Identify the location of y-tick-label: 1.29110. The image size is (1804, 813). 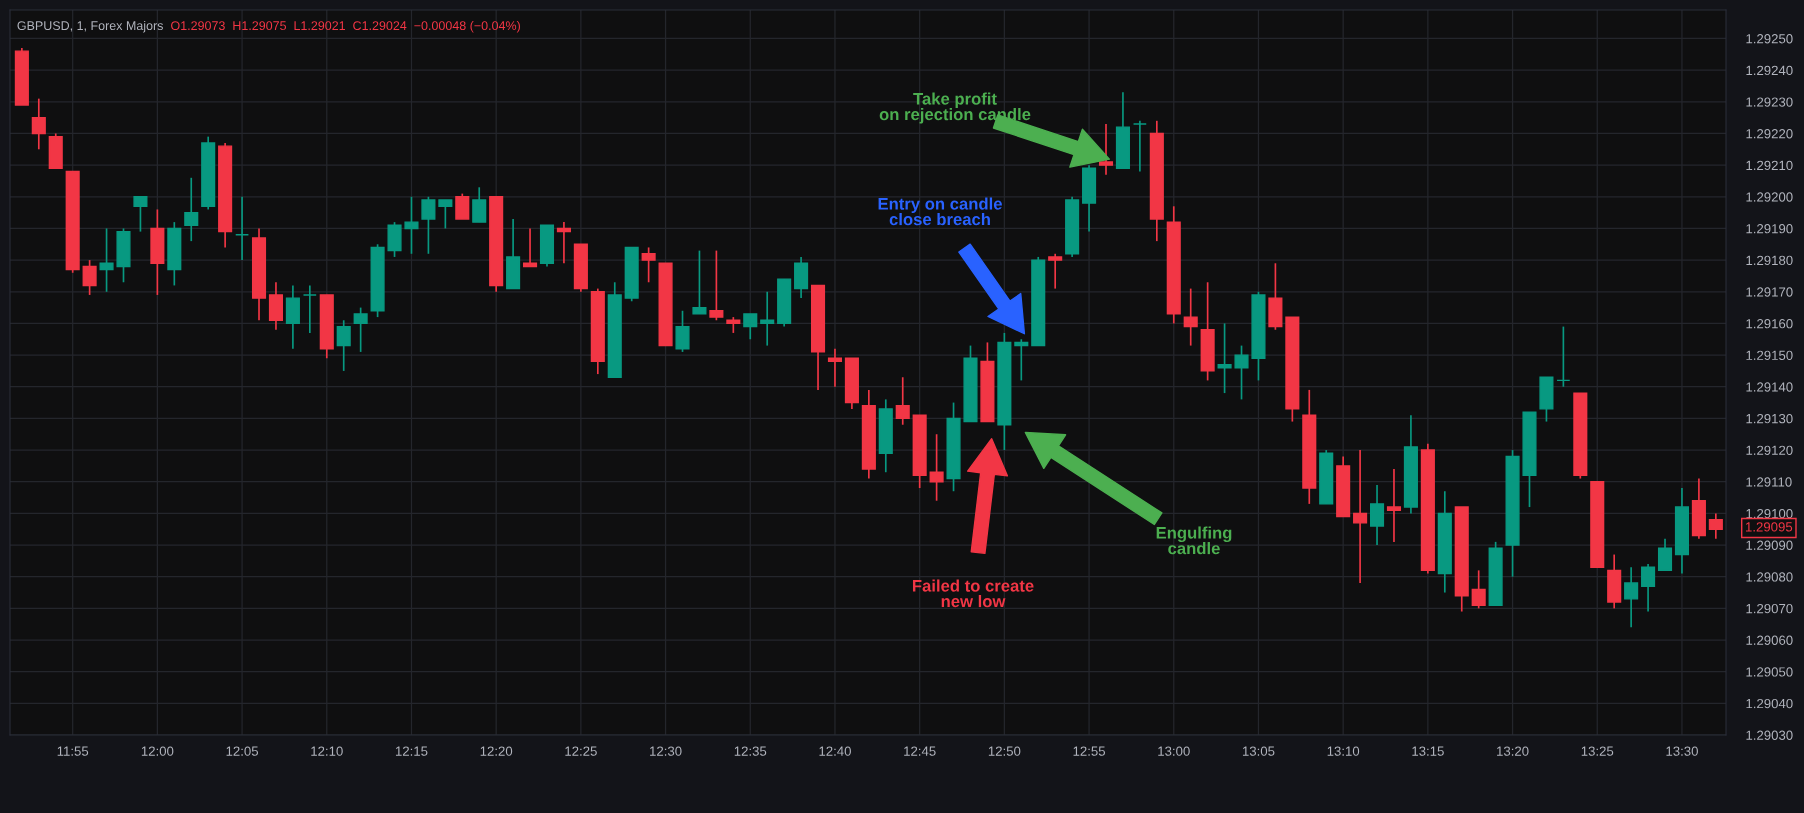
(1769, 482).